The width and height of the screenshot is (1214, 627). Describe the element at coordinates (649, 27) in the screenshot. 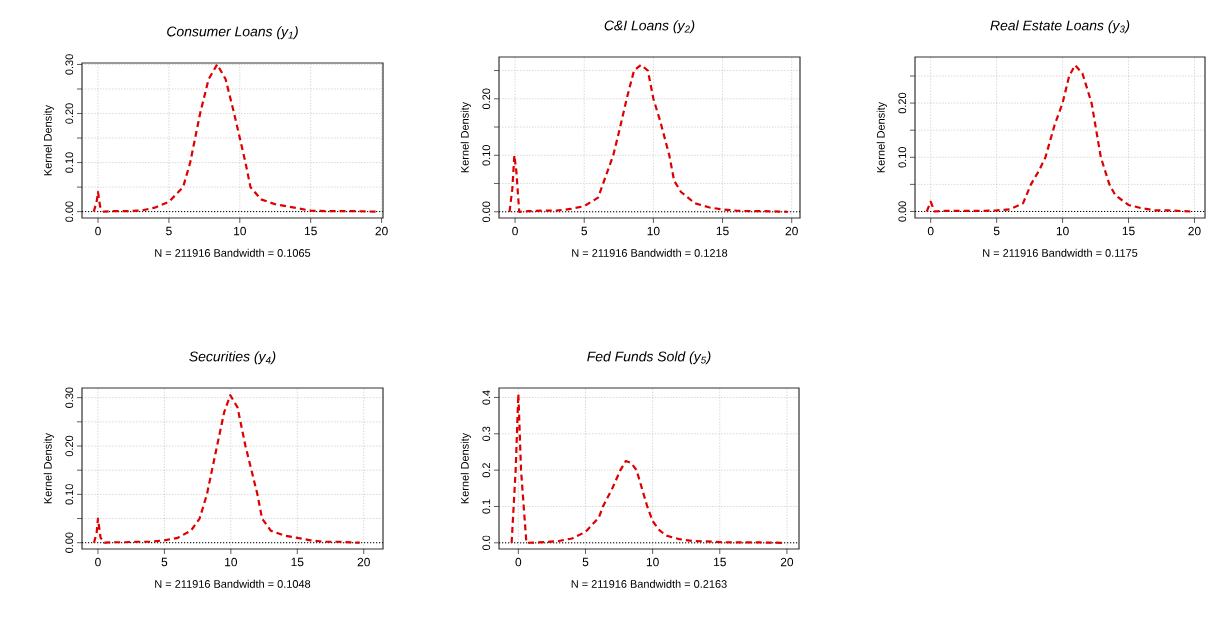

I see `chart-title: C&I Loans (y$_{2}$)` at that location.